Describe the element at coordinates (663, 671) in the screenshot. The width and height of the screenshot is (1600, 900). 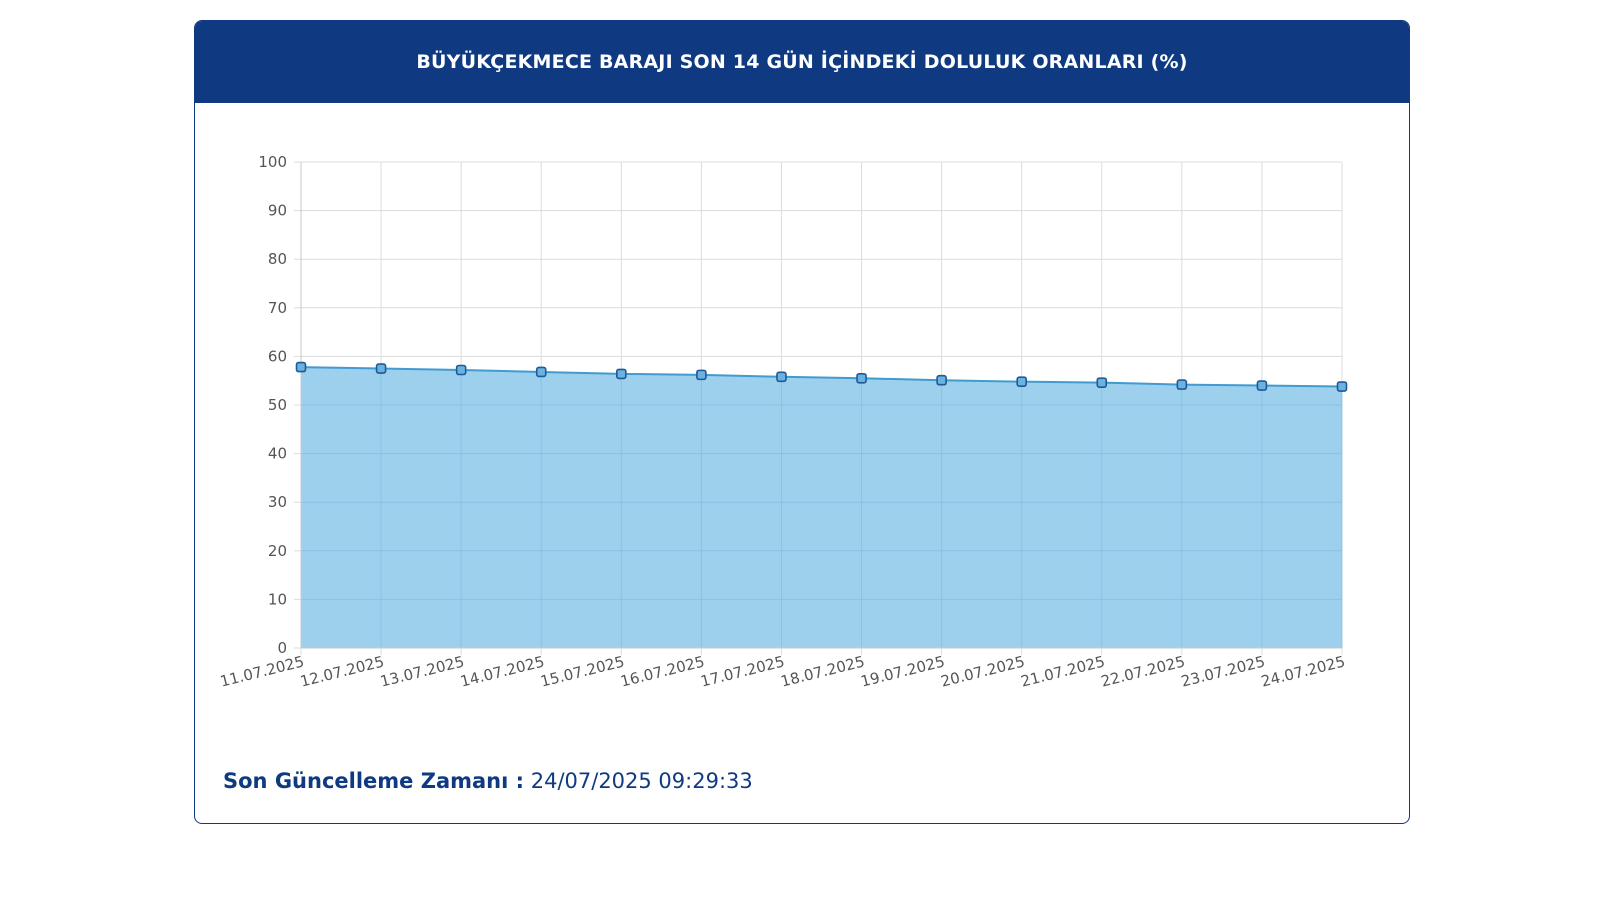
I see `x-tick-label: 16.07.2025` at that location.